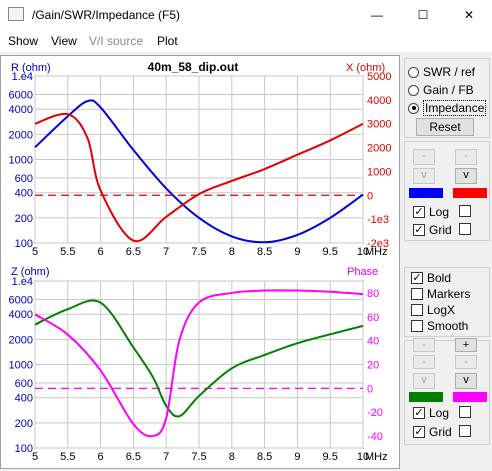  What do you see at coordinates (447, 108) in the screenshot?
I see `radio-impedance: Impedance` at bounding box center [447, 108].